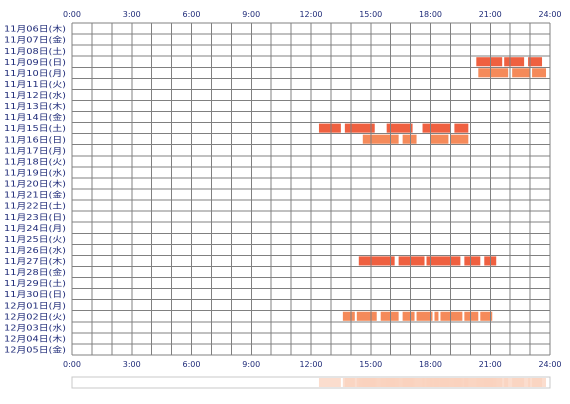 The image size is (570, 404). Describe the element at coordinates (35, 150) in the screenshot. I see `y-day-label: 11月17日(月)` at that location.